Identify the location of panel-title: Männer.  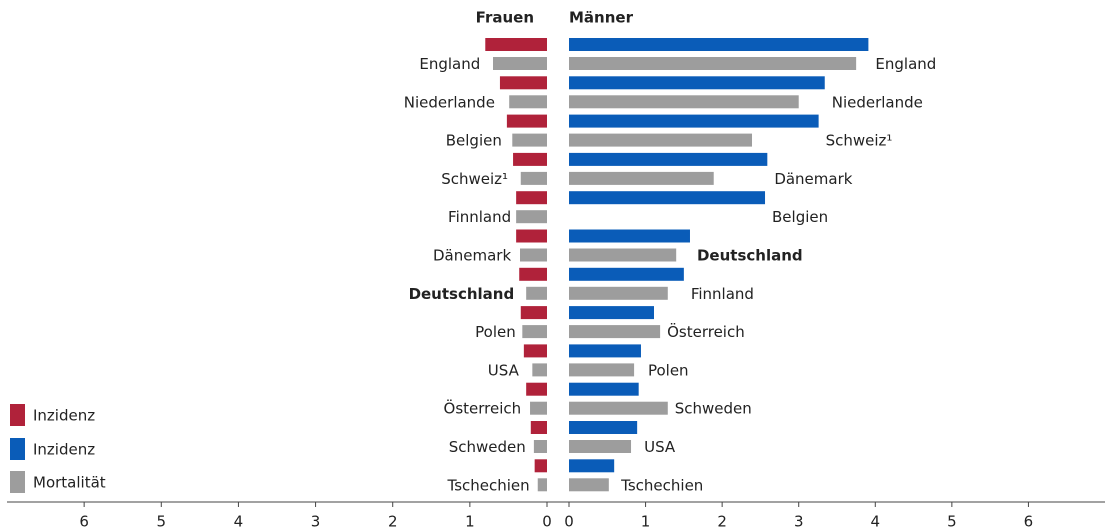
(601, 18).